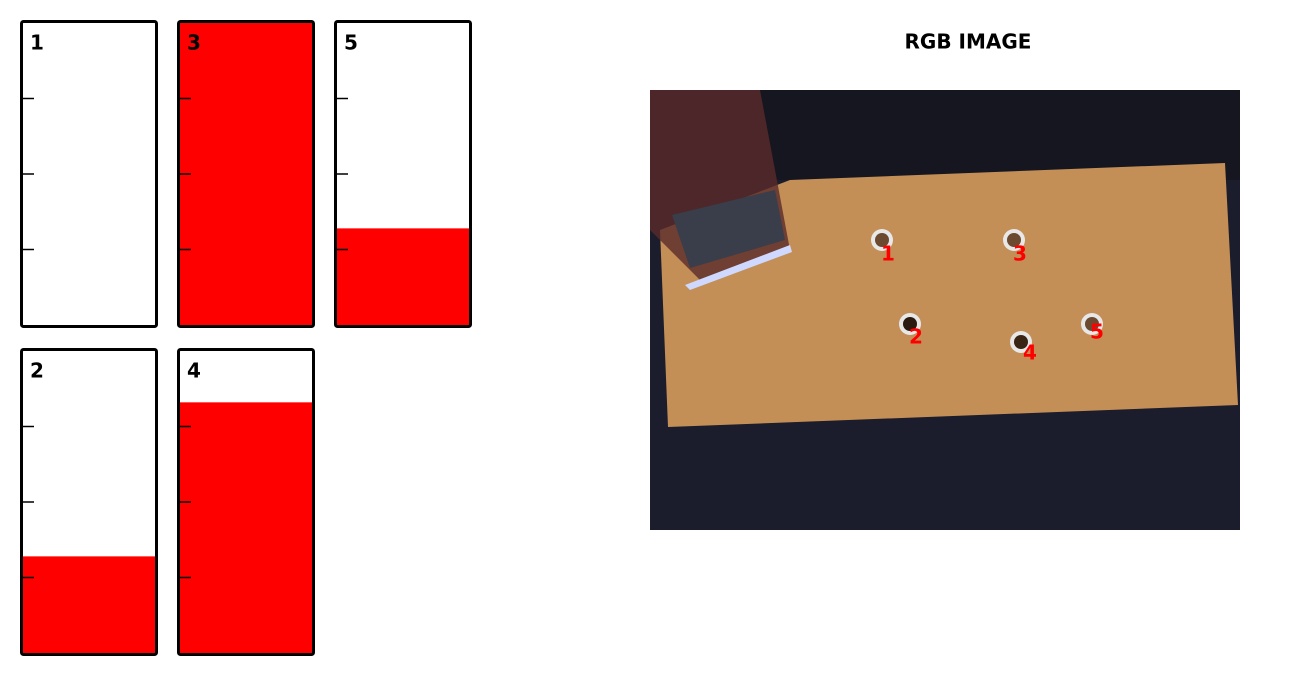  What do you see at coordinates (968, 42) in the screenshot?
I see `image-title: RGB IMAGE` at bounding box center [968, 42].